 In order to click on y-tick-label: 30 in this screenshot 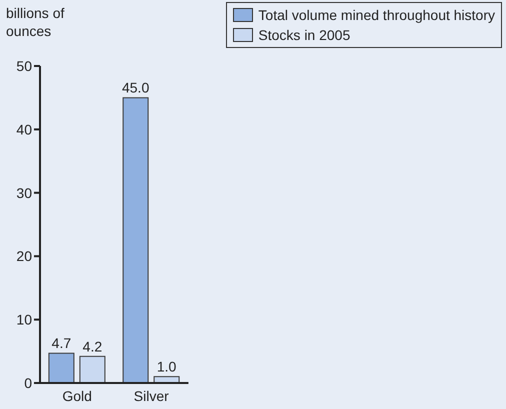, I will do `click(24, 192)`.